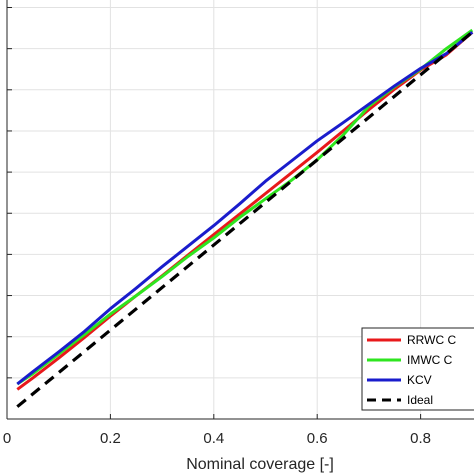  I want to click on legend-label-0: RRWC C, so click(431, 340).